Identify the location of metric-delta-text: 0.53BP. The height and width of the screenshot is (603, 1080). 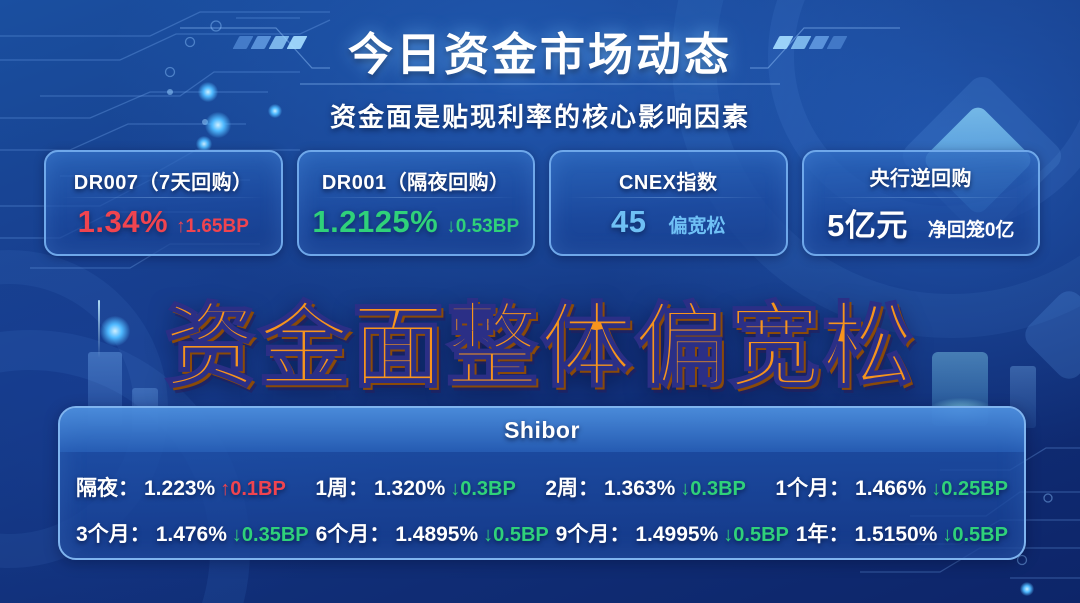
(487, 226).